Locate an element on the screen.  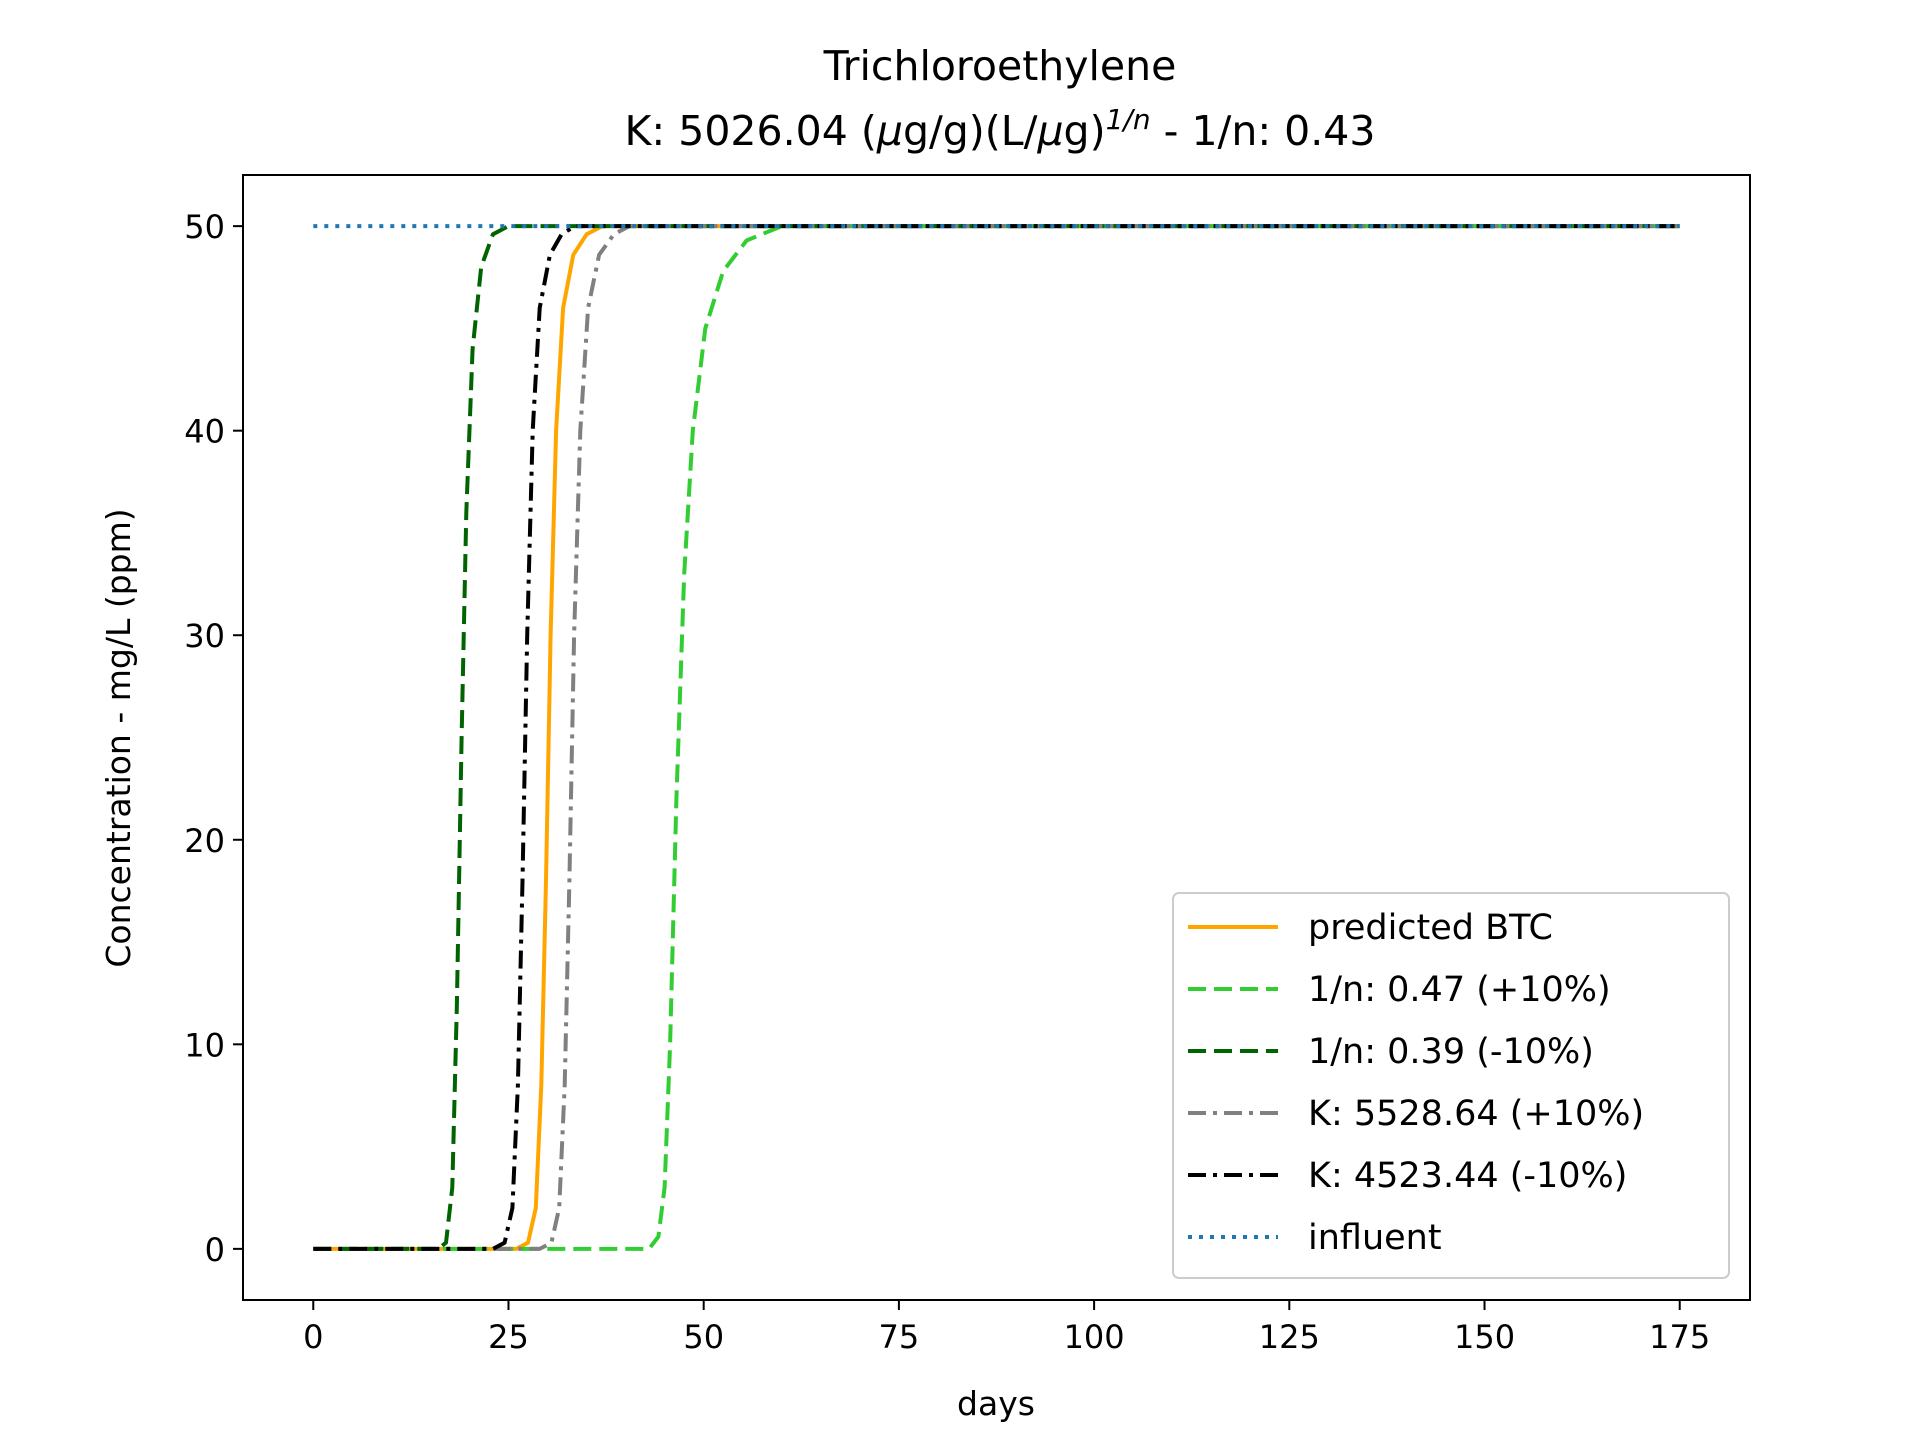
legend-label-1: 1/n: 0.47 (+10%) is located at coordinates (1459, 990).